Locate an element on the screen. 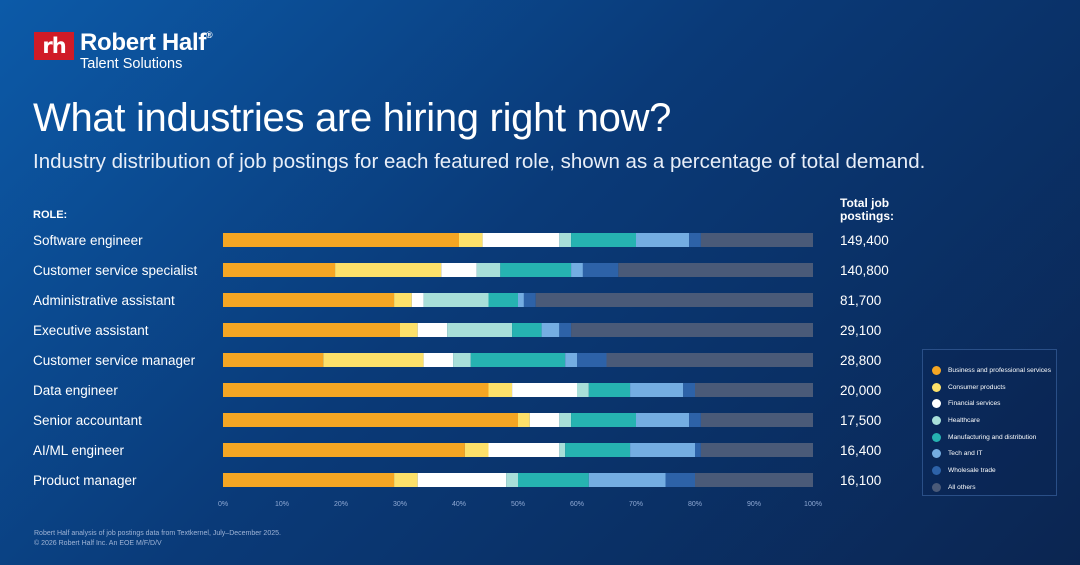 This screenshot has height=565, width=1080. legend-item: All others is located at coordinates (994, 487).